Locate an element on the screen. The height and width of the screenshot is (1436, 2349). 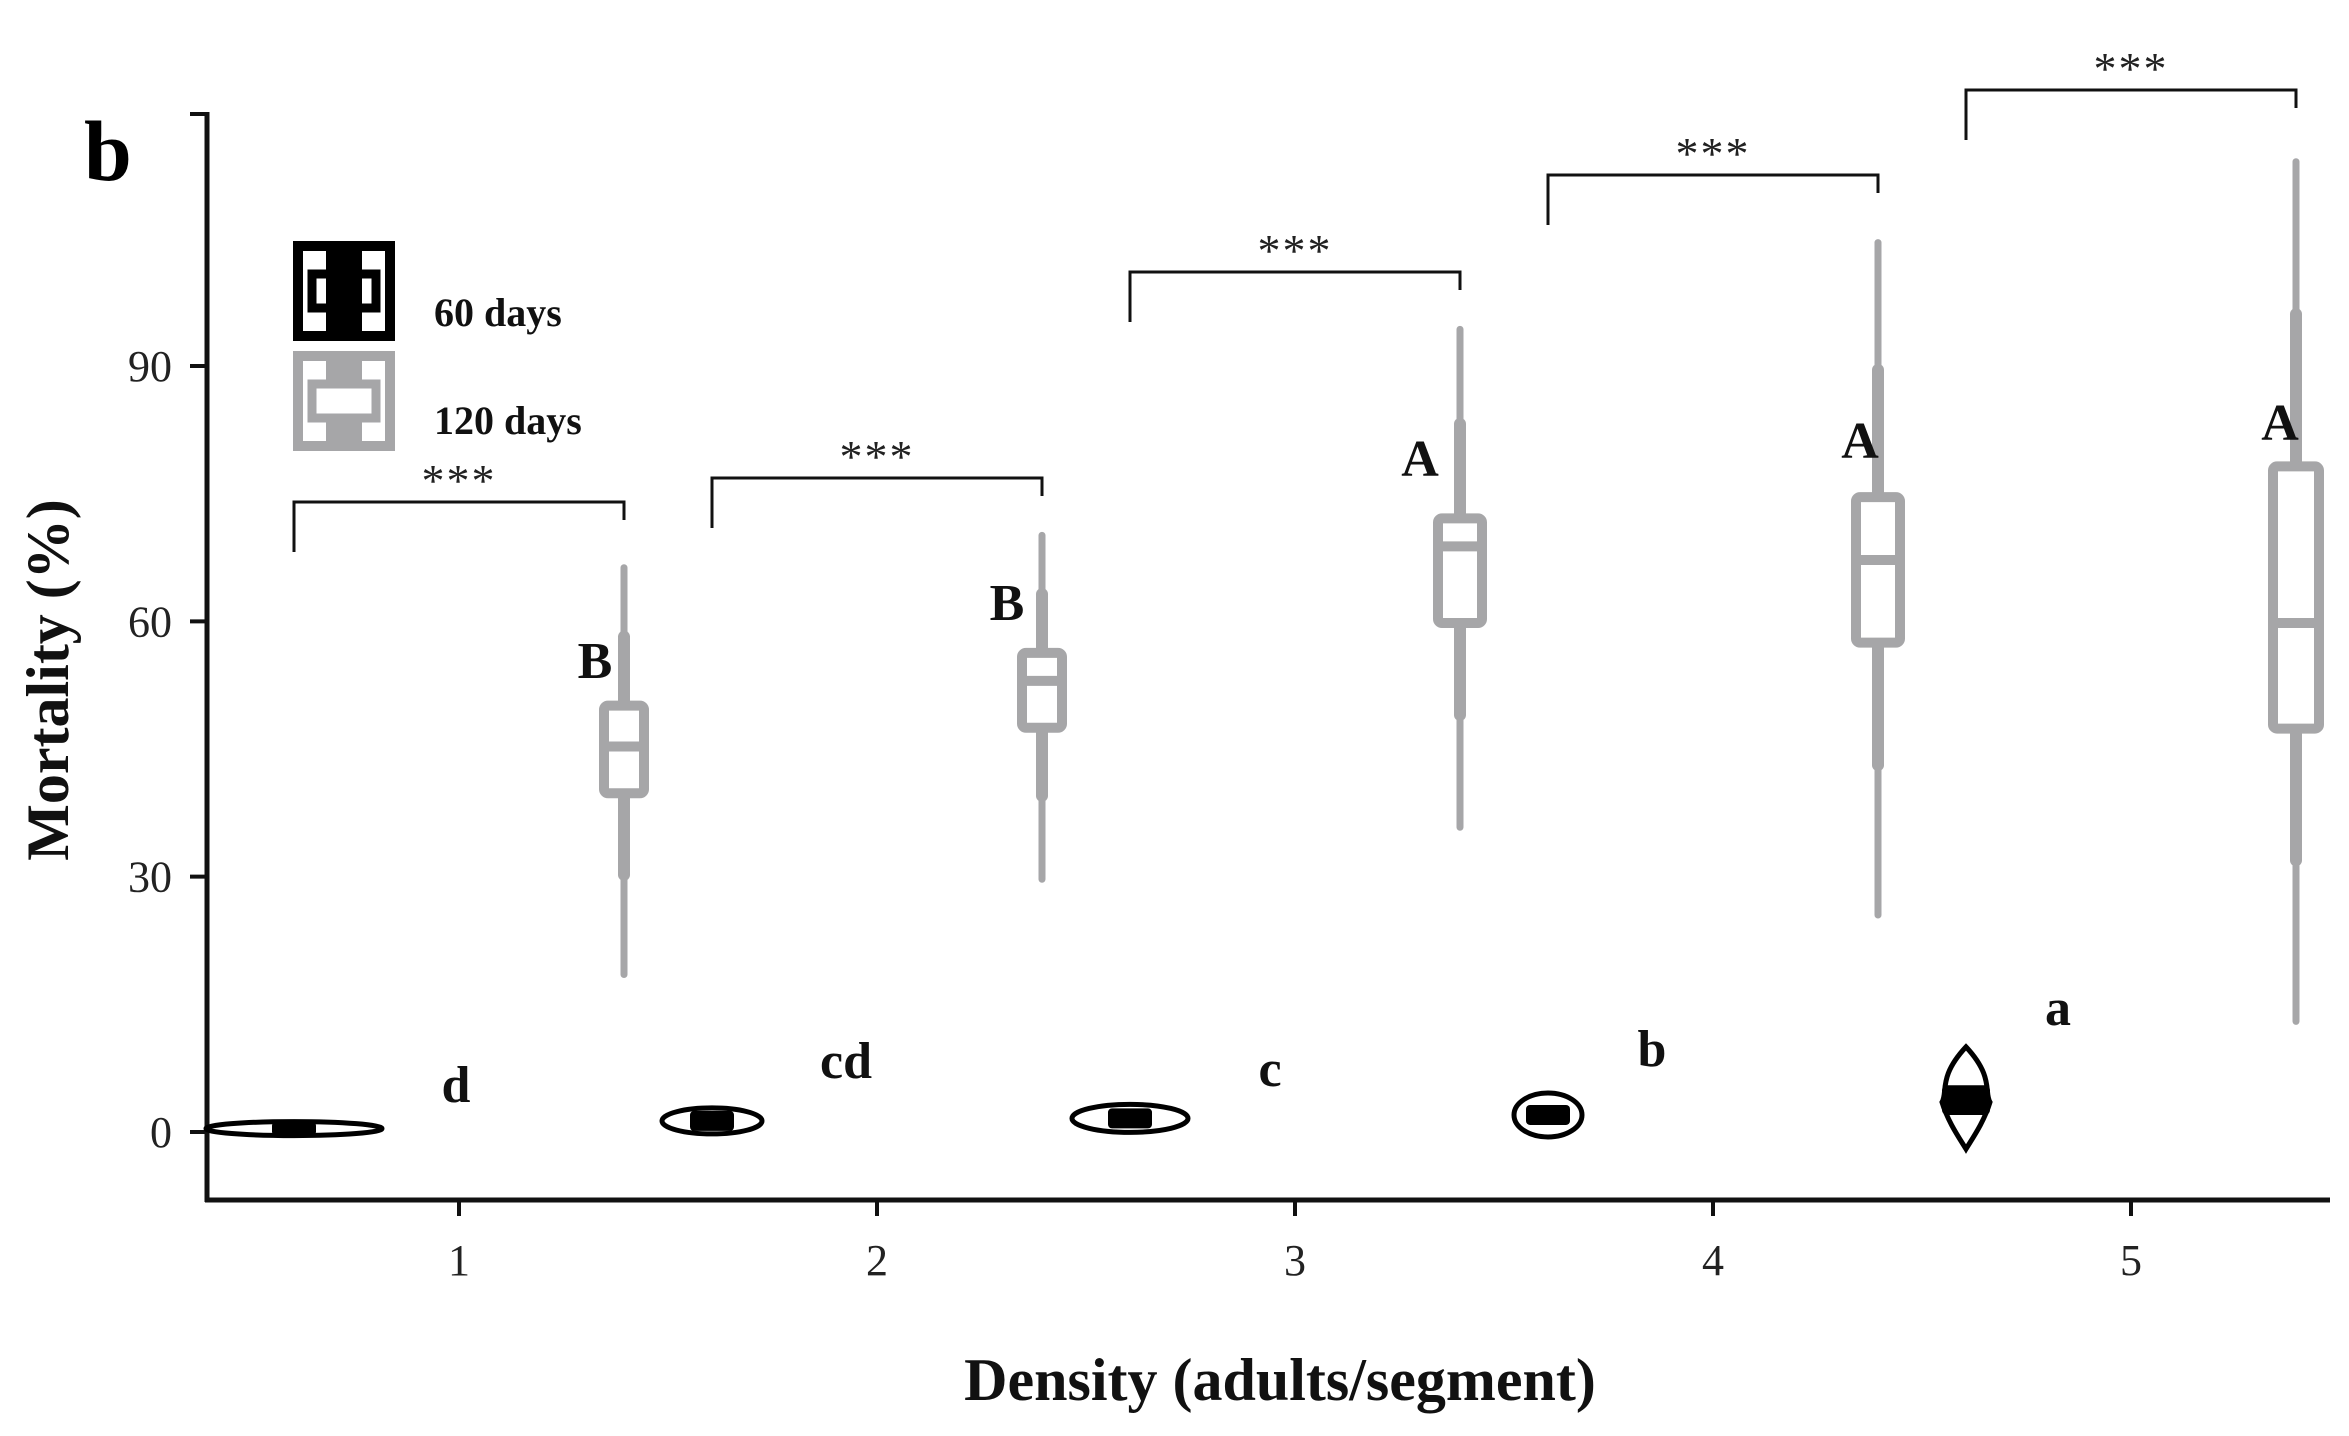
panel-label: b is located at coordinates (108, 151).